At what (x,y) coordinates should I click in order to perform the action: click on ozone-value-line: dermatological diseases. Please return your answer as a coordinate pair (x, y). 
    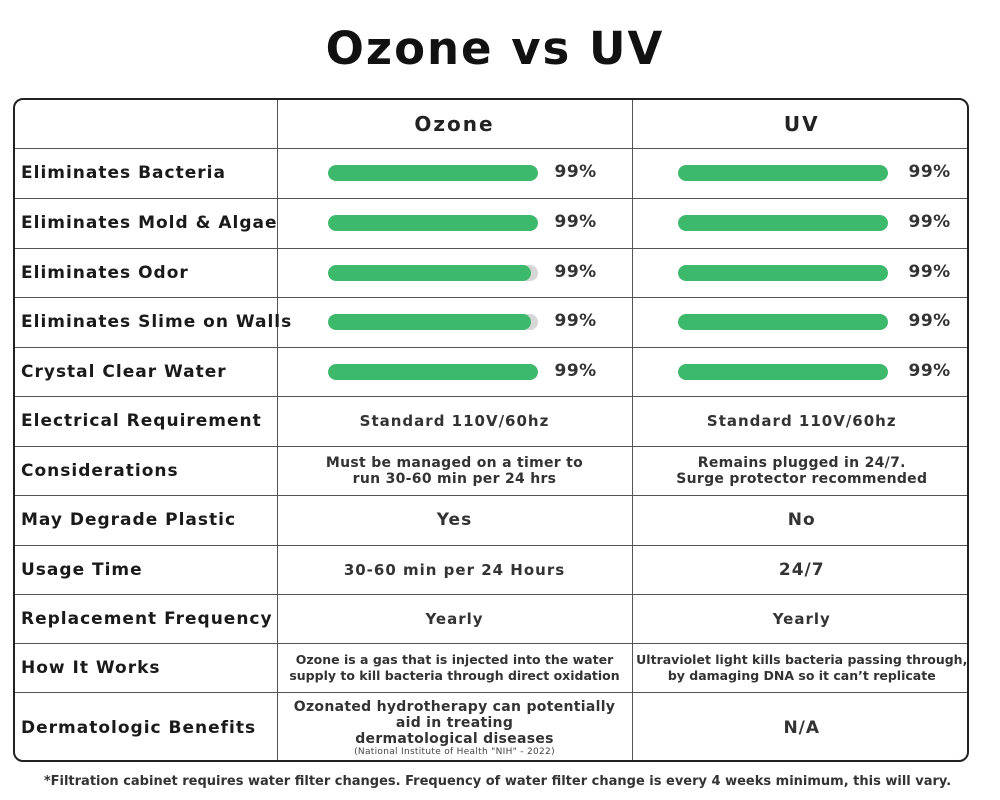
    Looking at the image, I should click on (454, 738).